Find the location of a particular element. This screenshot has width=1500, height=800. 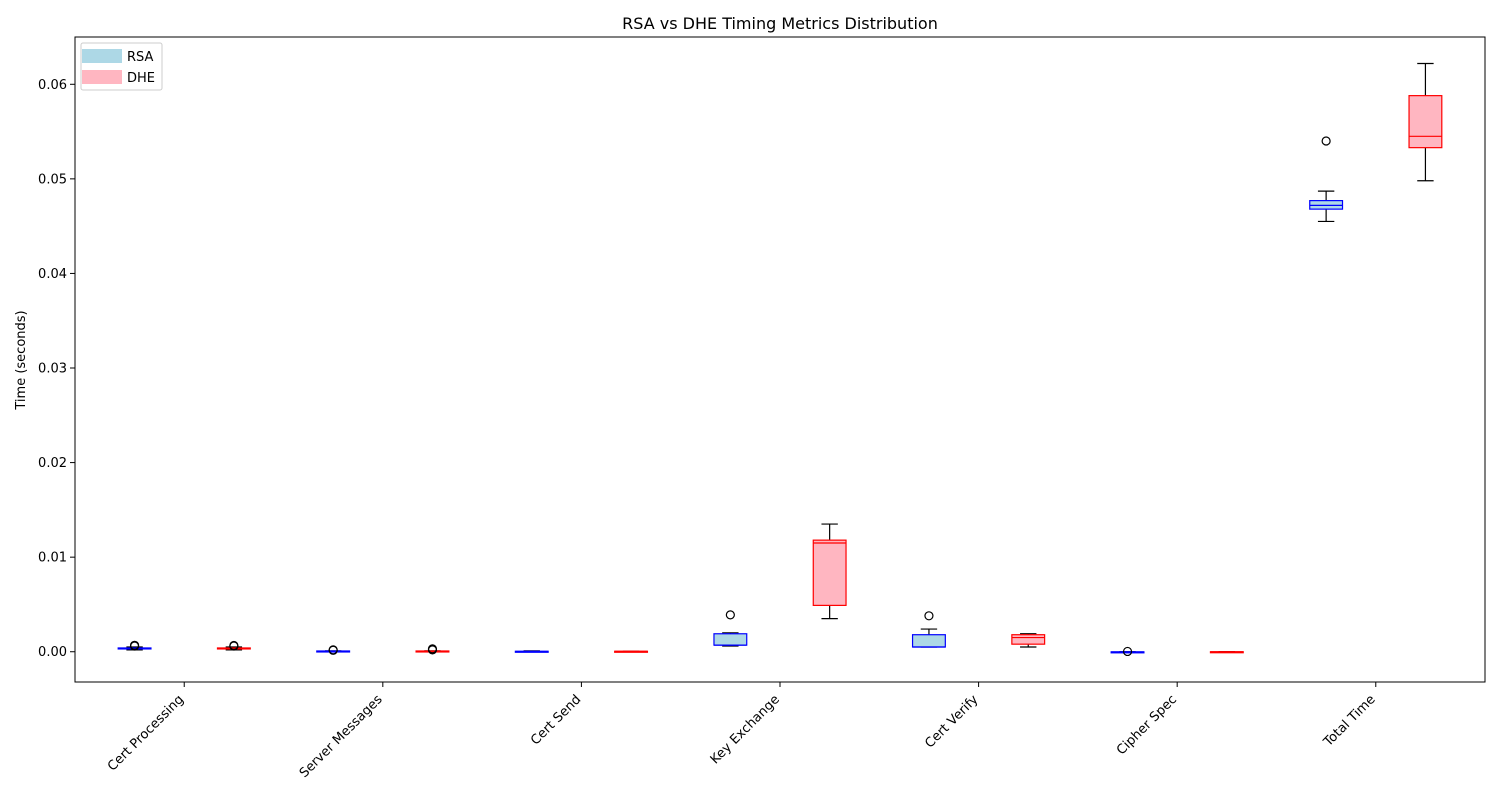

y-tick-label: 0.01 is located at coordinates (52, 558).